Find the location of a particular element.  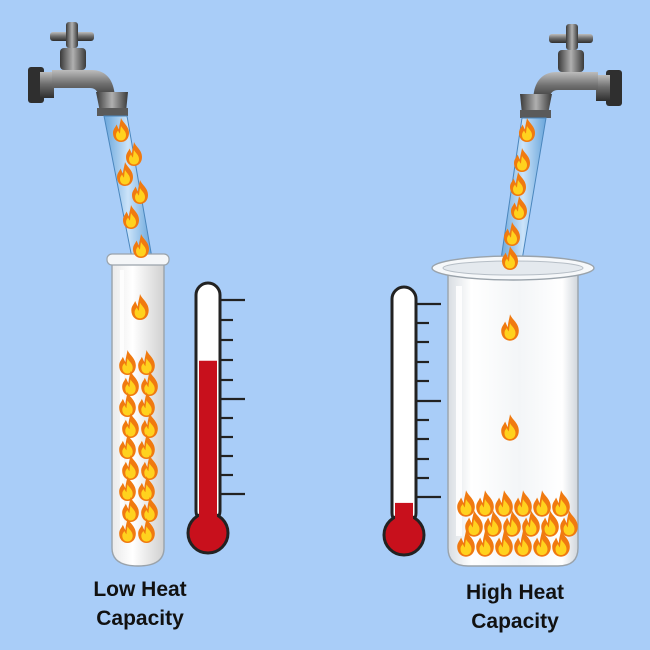

thermometer-scale-left is located at coordinates (232, 397).